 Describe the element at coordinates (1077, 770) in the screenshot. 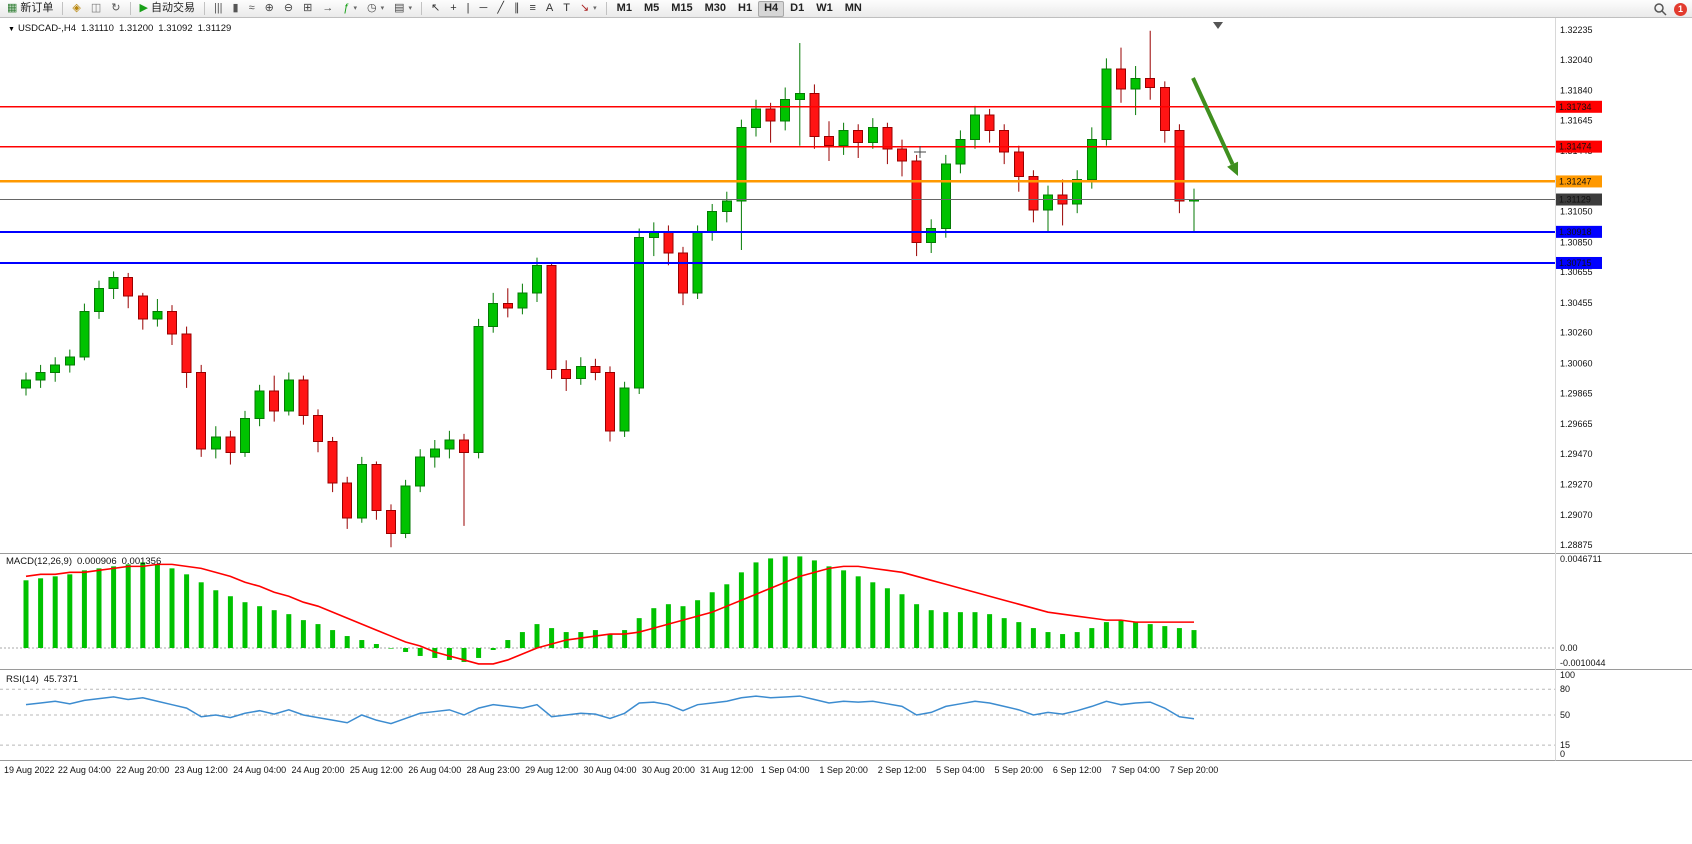

I see `svg-text: 6 Sep 12:00` at that location.